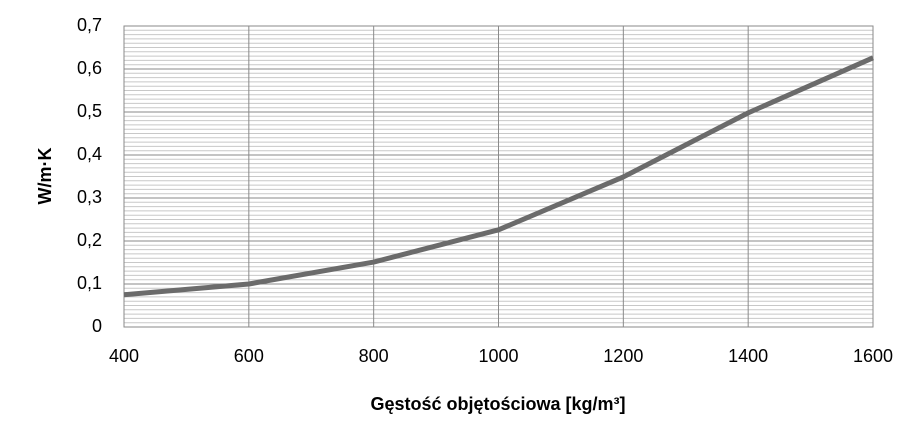  What do you see at coordinates (374, 356) in the screenshot?
I see `x-tick-label: 800` at bounding box center [374, 356].